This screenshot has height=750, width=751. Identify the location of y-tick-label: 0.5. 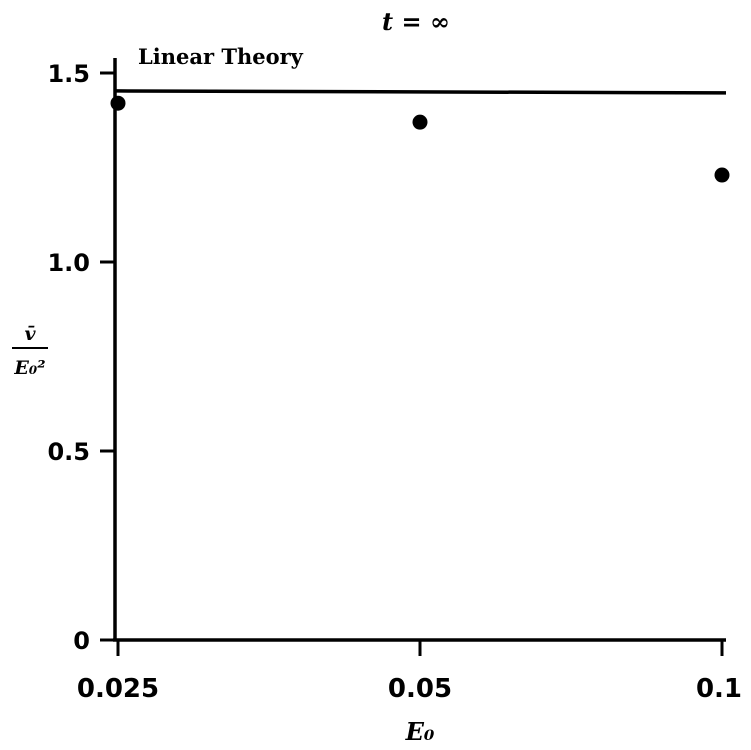
(68, 452).